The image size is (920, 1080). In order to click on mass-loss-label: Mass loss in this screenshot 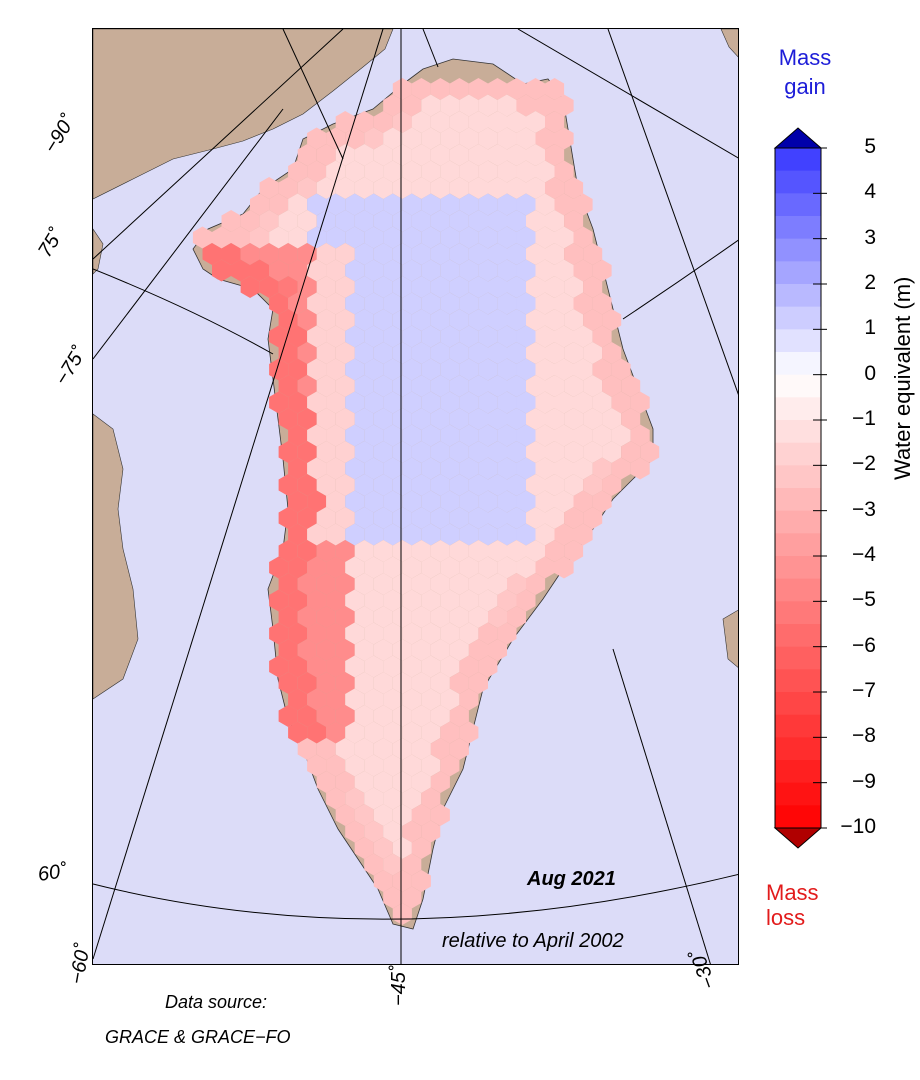, I will do `click(792, 905)`.